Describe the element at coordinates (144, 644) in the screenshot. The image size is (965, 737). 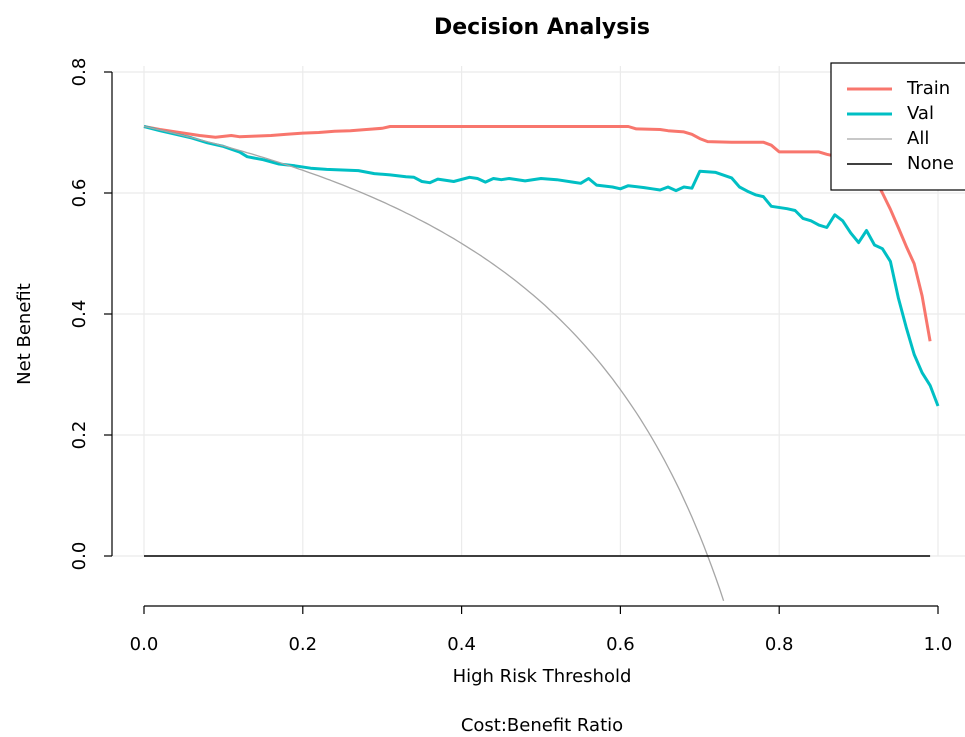
I see `x-tick-label: 0.0` at that location.